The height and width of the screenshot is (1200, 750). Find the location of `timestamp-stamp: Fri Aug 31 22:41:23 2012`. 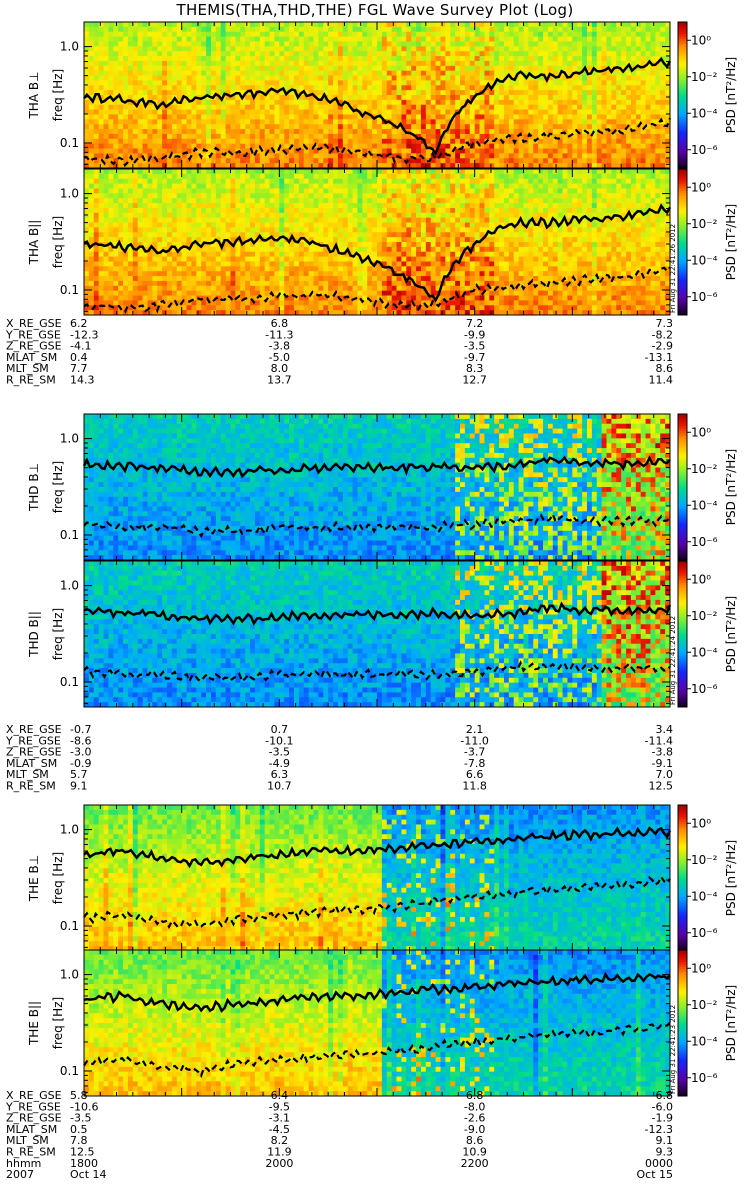

timestamp-stamp: Fri Aug 31 22:41:23 2012 is located at coordinates (673, 1049).